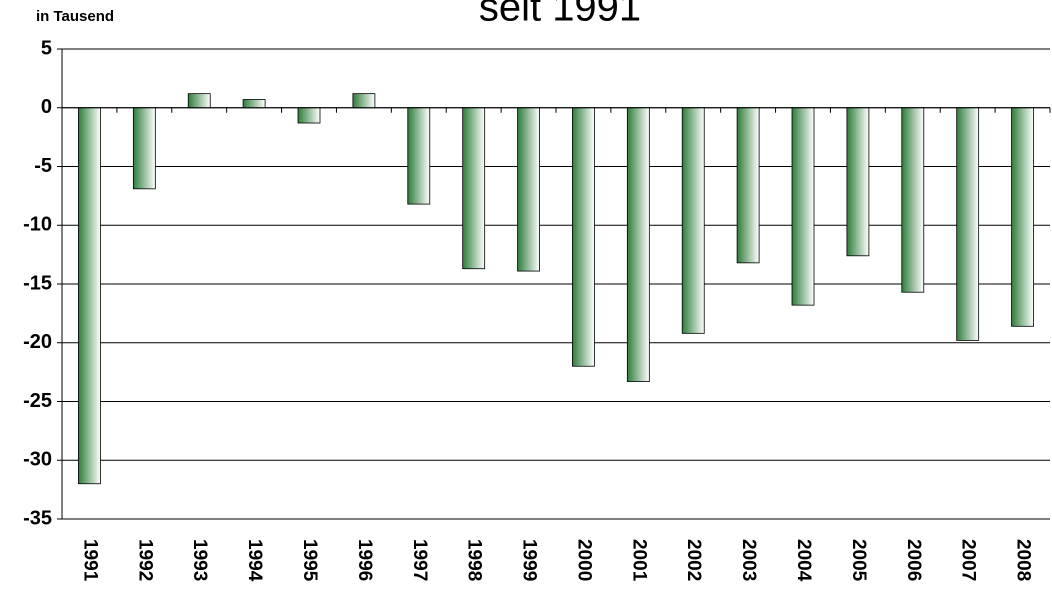  Describe the element at coordinates (46, 48) in the screenshot. I see `y-tick-label: 5` at that location.